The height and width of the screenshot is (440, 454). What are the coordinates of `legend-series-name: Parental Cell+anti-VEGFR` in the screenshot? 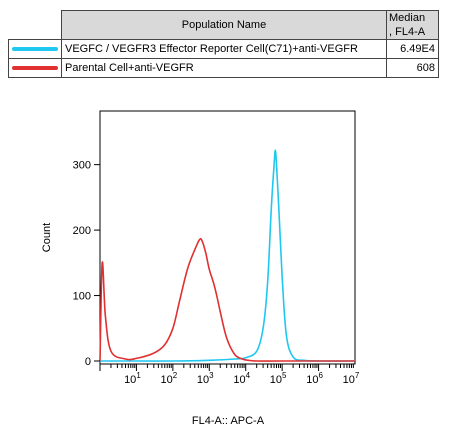 It's located at (224, 68).